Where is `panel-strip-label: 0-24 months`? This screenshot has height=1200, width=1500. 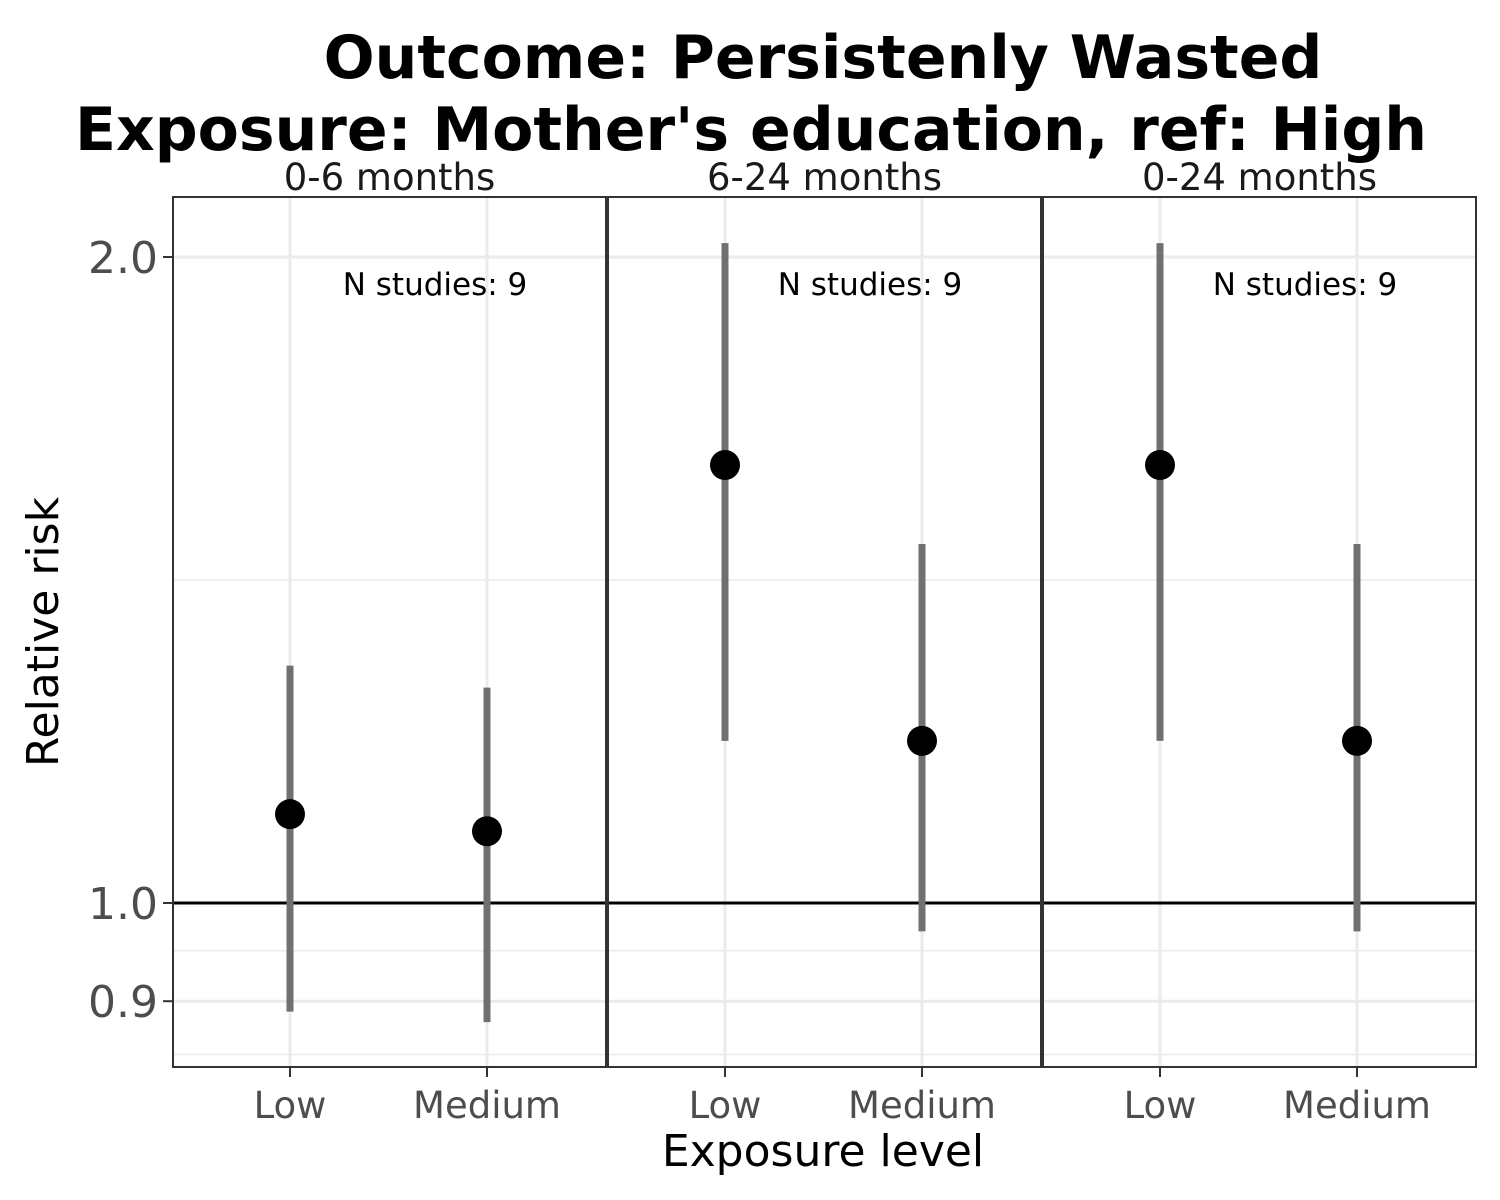
panel-strip-label: 0-24 months is located at coordinates (1259, 177).